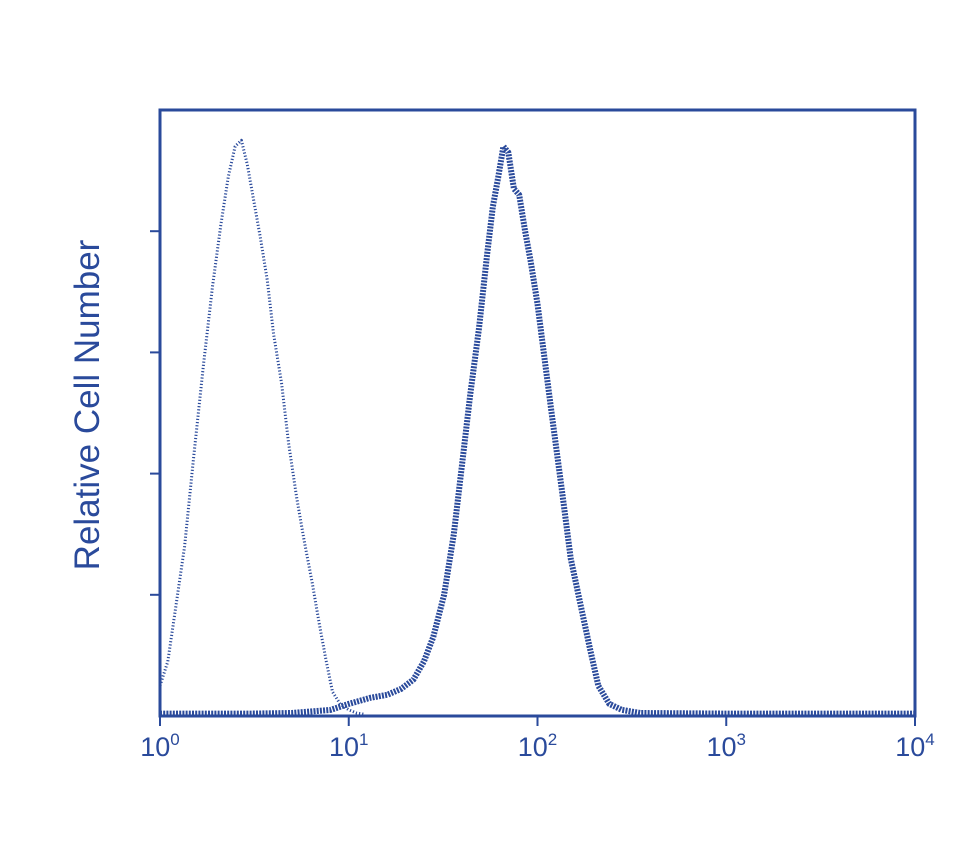 The image size is (980, 860). I want to click on x-tick-label: 10², so click(538, 746).